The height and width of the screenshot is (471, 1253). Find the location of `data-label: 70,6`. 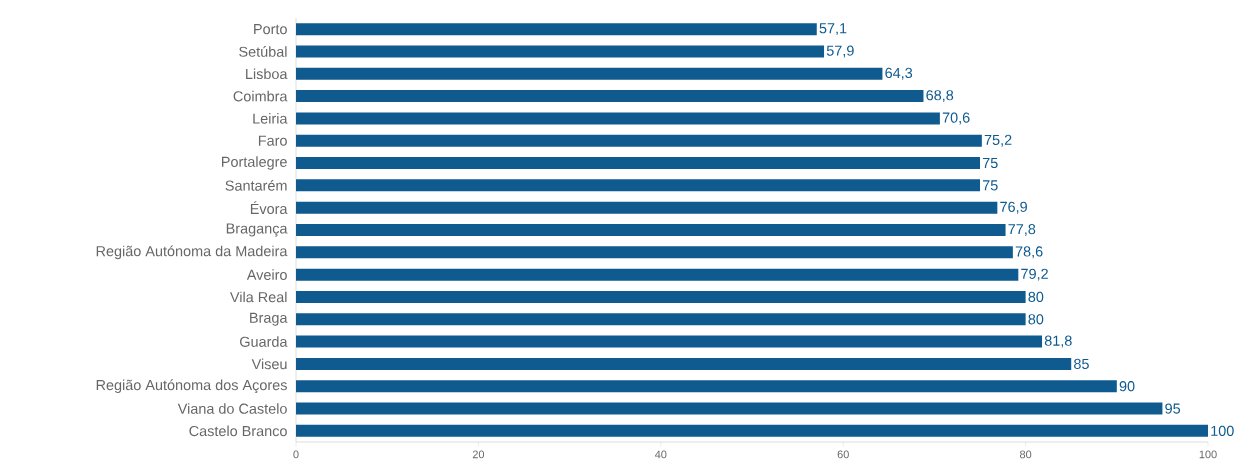

data-label: 70,6 is located at coordinates (956, 118).